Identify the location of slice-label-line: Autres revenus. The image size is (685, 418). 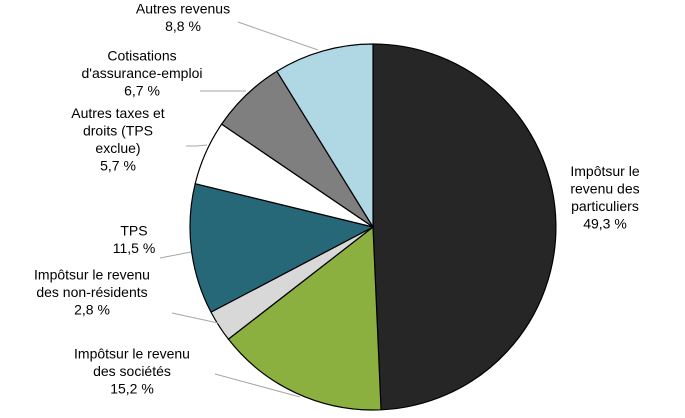
(183, 8).